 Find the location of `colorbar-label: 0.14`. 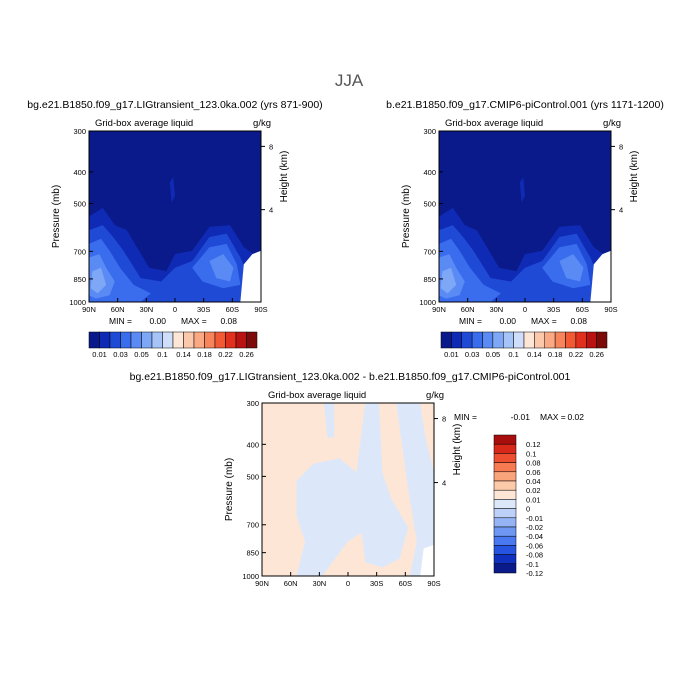

colorbar-label: 0.14 is located at coordinates (534, 354).